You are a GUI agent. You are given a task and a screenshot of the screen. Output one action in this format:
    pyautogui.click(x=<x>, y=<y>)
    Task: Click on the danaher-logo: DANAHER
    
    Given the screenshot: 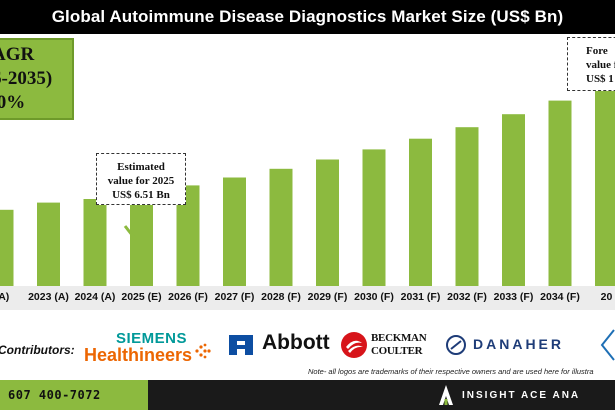 What is the action you would take?
    pyautogui.click(x=515, y=345)
    